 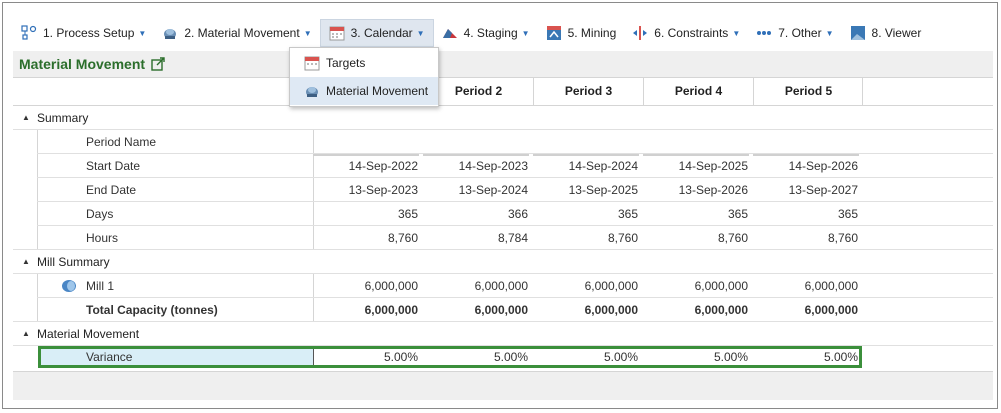 What do you see at coordinates (592, 33) in the screenshot?
I see `menu-label: 5. Mining` at bounding box center [592, 33].